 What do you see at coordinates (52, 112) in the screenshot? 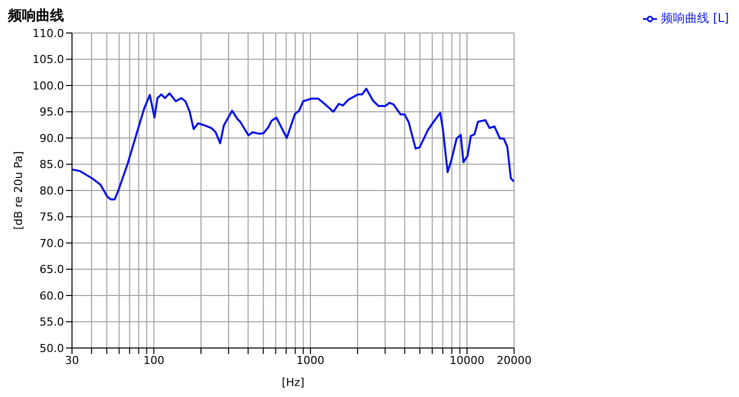
I see `y-tick-label: 95.0` at bounding box center [52, 112].